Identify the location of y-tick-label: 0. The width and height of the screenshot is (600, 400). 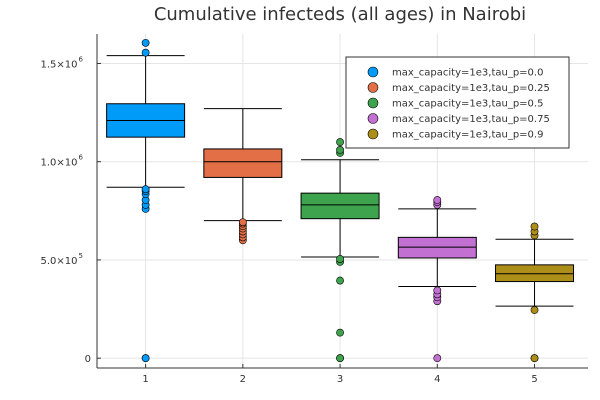
(88, 359).